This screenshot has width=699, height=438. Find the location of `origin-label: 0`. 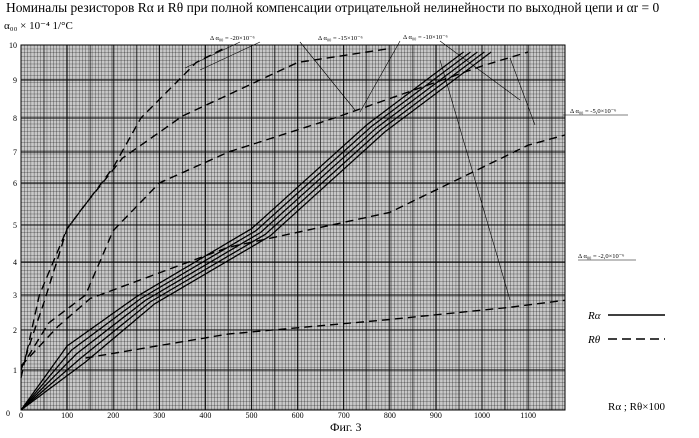

origin-label: 0 is located at coordinates (8, 413).